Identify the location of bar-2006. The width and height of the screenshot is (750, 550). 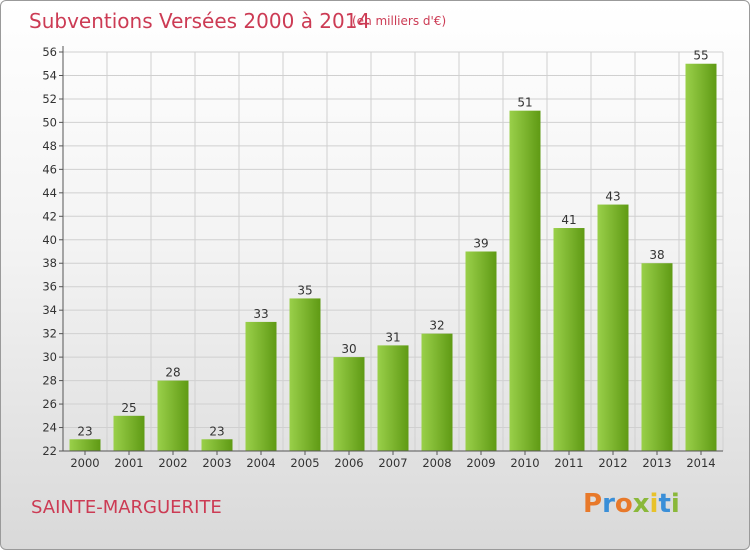
(349, 404).